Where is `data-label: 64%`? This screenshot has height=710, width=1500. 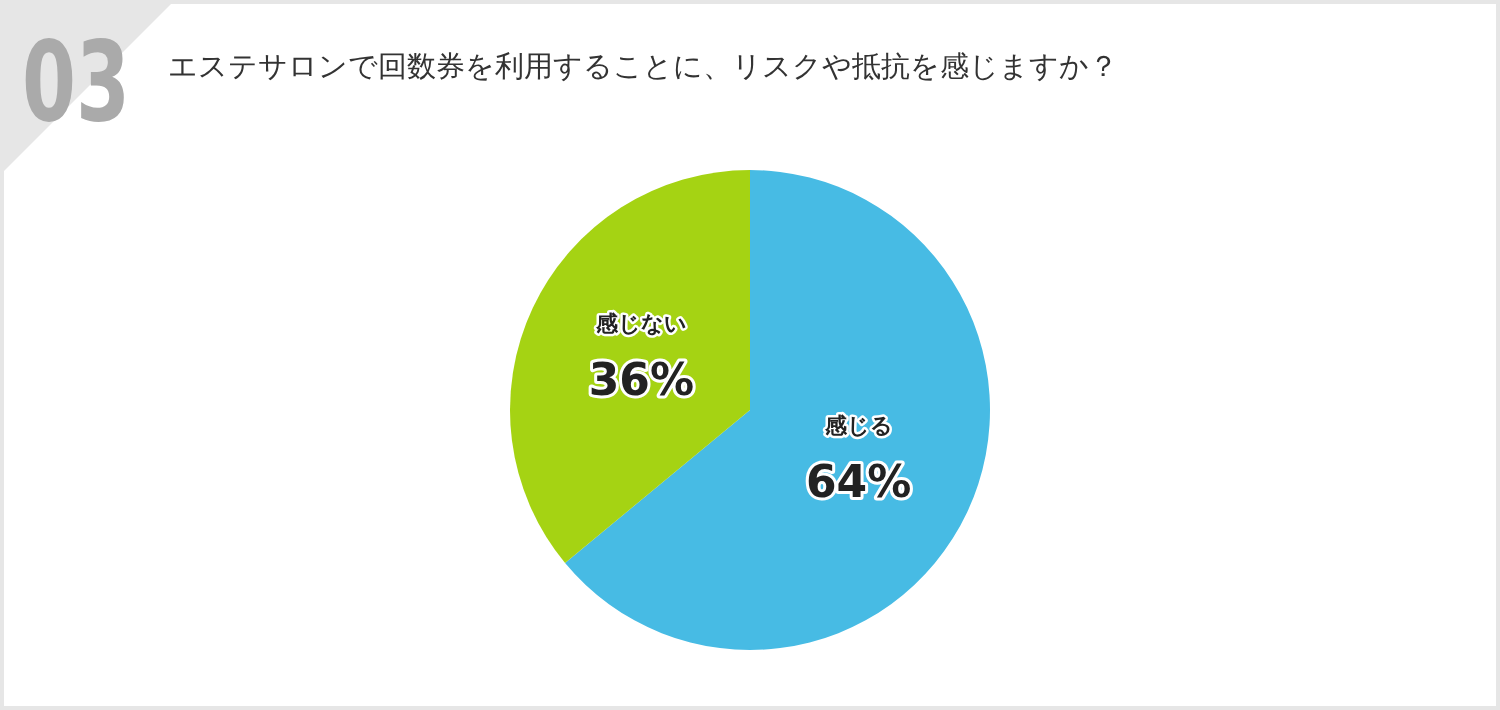 data-label: 64% is located at coordinates (858, 482).